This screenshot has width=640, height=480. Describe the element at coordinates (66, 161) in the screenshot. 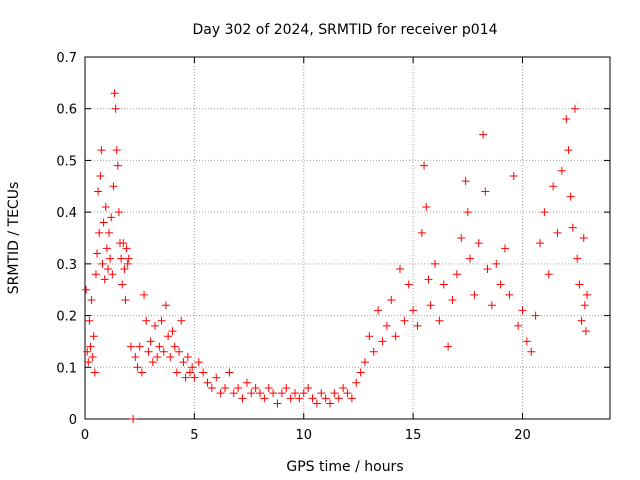

I see `y-tick-label: 0.5` at that location.